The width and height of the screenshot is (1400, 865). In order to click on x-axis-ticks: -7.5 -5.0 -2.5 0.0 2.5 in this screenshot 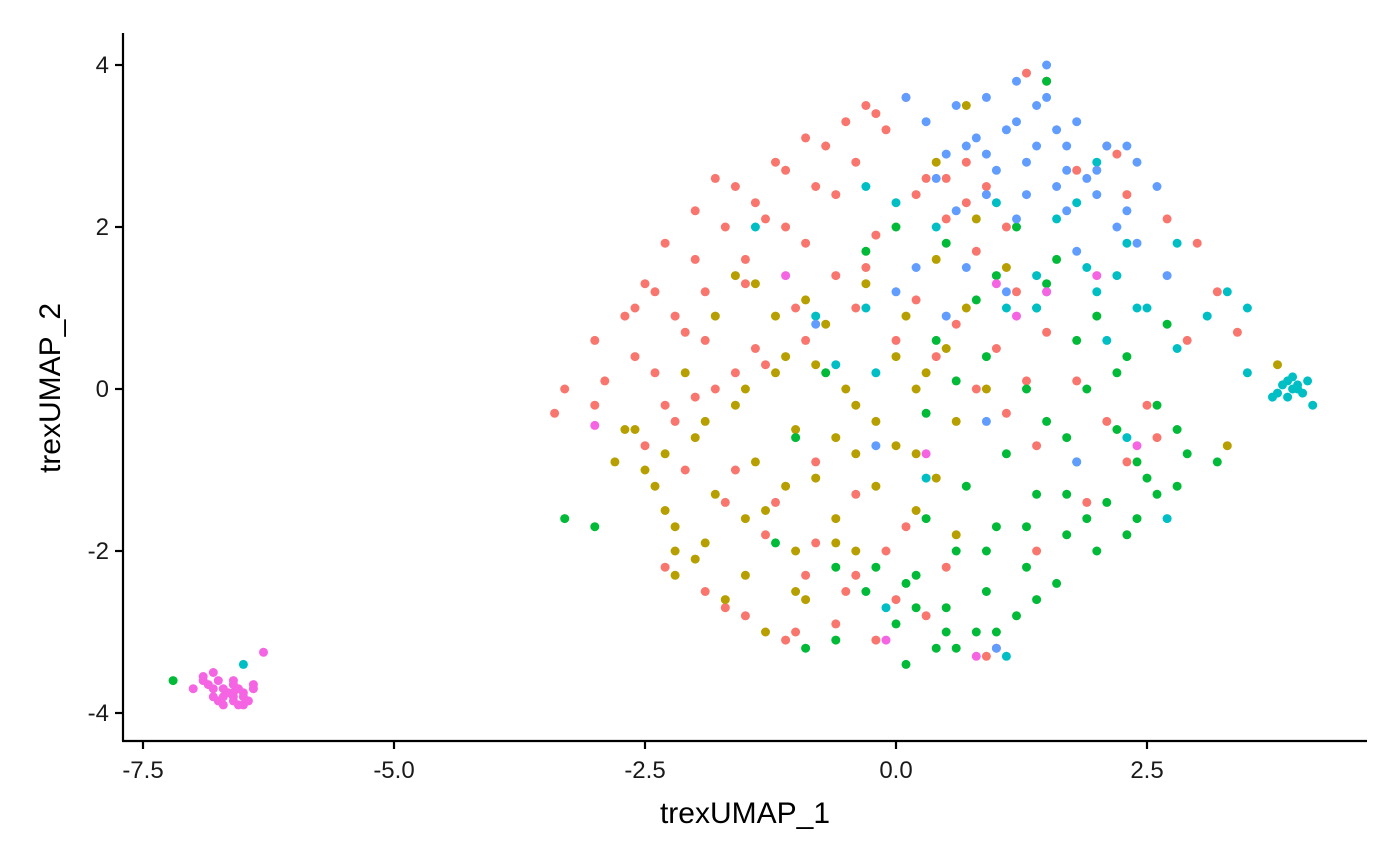, I will do `click(643, 762)`.